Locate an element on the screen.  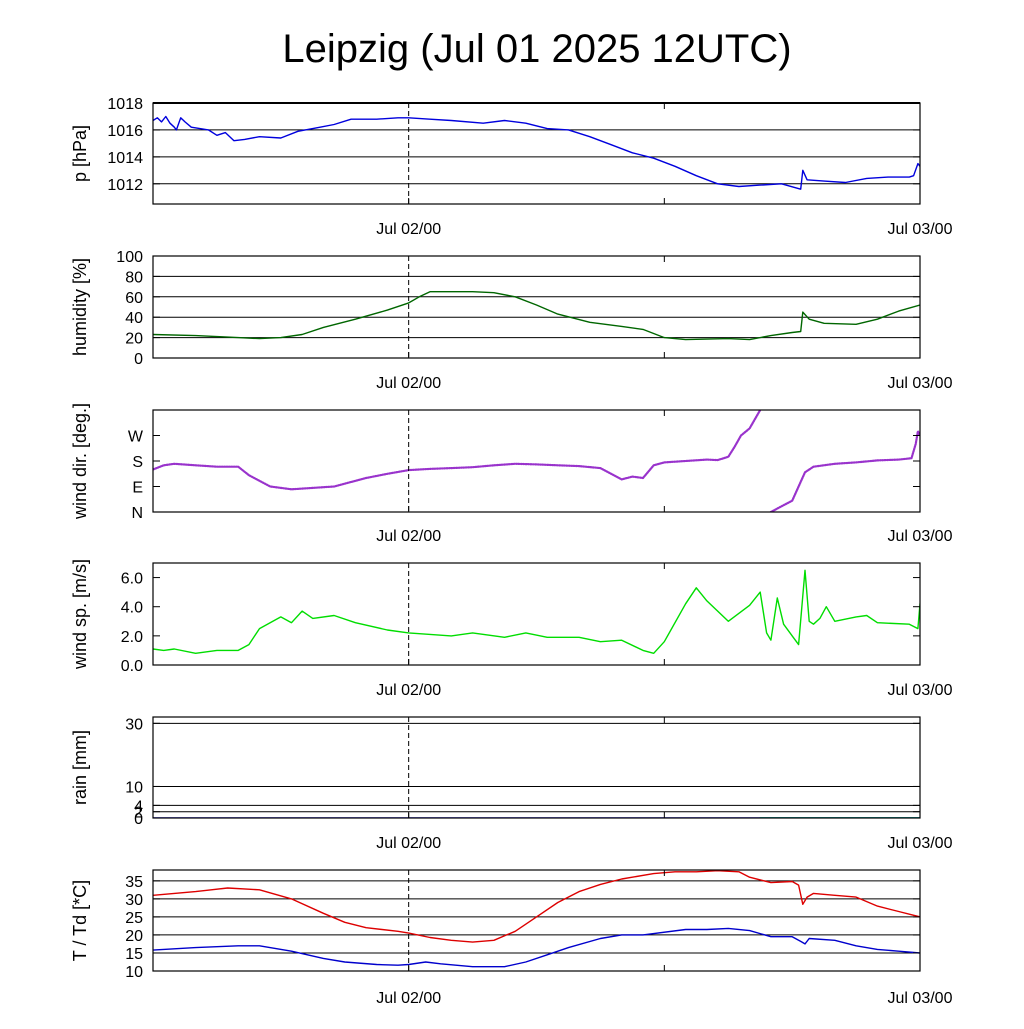
humidity-series-group is located at coordinates (536, 316).